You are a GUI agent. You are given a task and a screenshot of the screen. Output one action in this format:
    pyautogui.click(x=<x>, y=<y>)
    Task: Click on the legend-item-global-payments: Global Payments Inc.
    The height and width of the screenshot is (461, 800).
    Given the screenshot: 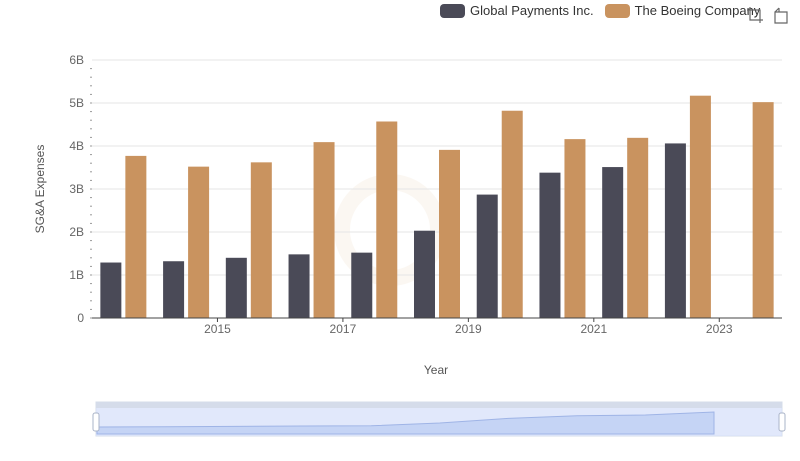 What is the action you would take?
    pyautogui.click(x=517, y=10)
    